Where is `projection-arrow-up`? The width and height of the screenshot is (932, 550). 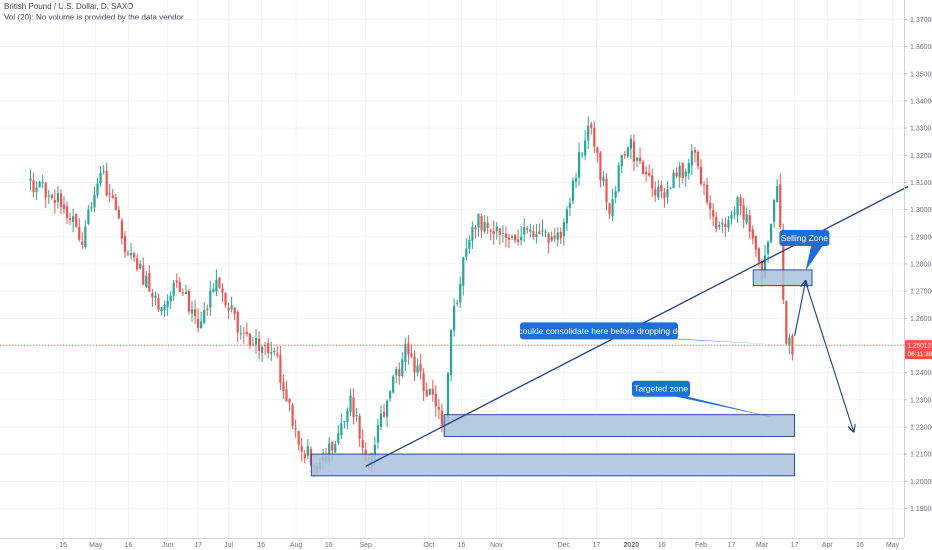 projection-arrow-up is located at coordinates (800, 309).